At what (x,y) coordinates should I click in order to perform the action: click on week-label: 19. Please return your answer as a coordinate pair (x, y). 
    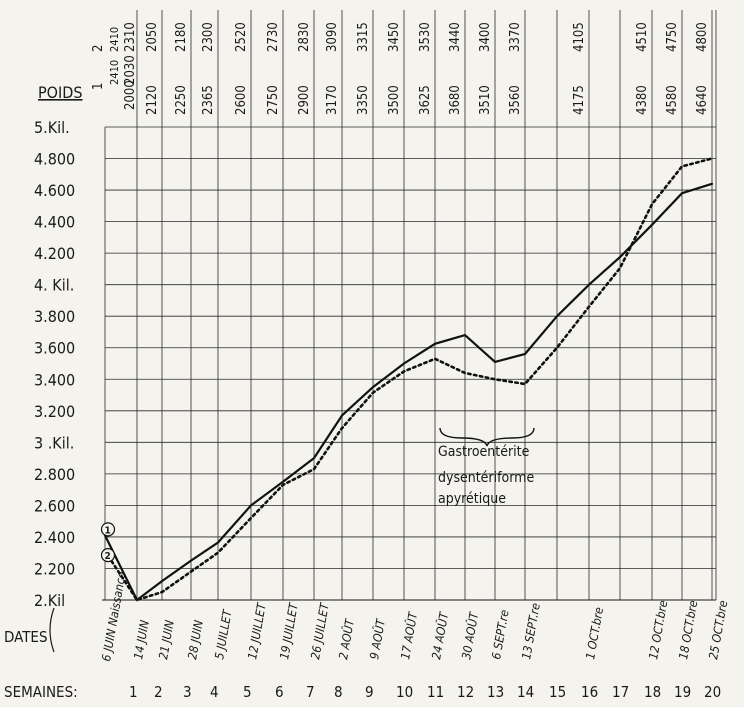
    Looking at the image, I should click on (682, 692).